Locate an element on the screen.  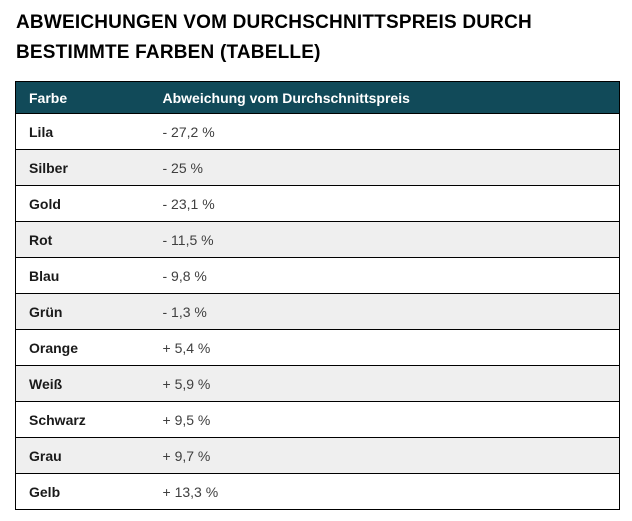
farbe-cell: Rot is located at coordinates (82, 239).